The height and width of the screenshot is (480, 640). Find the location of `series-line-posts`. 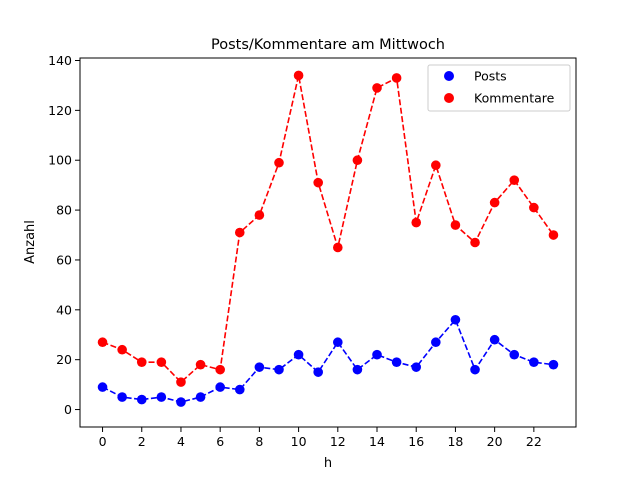

series-line-posts is located at coordinates (328, 360).